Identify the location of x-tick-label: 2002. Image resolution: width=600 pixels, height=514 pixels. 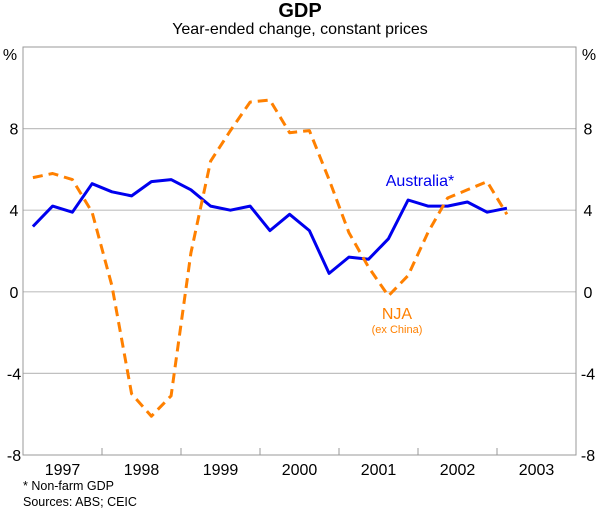
(458, 470).